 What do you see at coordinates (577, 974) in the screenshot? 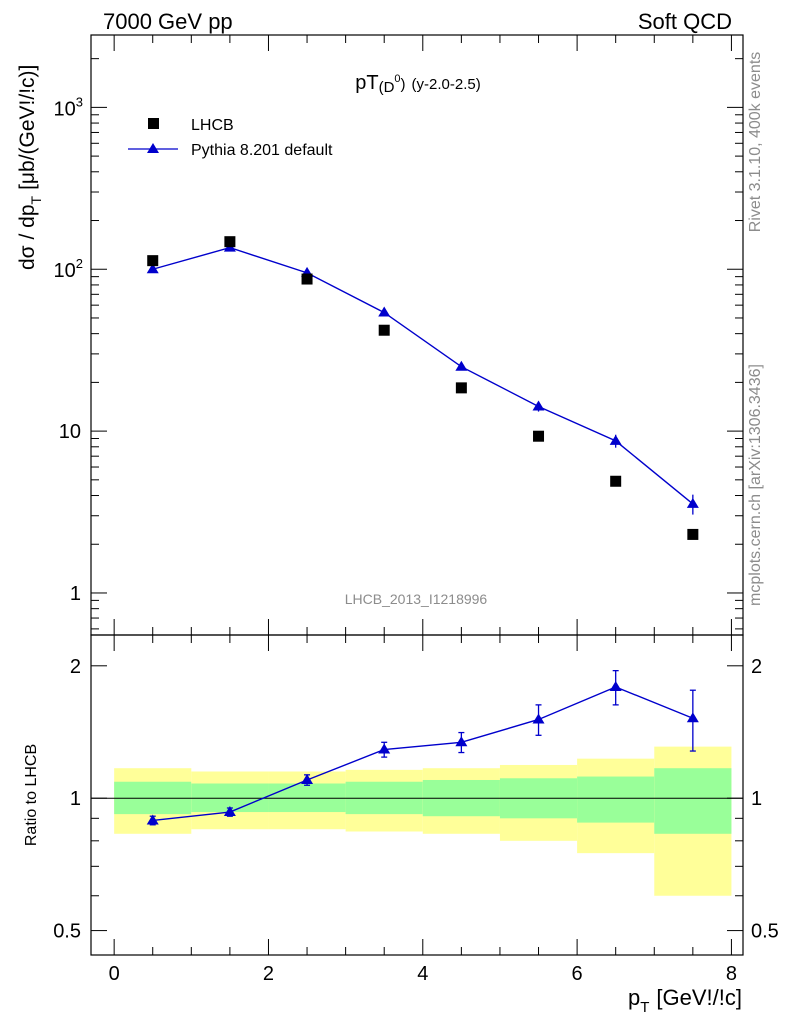
I see `x-tick-label: 6` at bounding box center [577, 974].